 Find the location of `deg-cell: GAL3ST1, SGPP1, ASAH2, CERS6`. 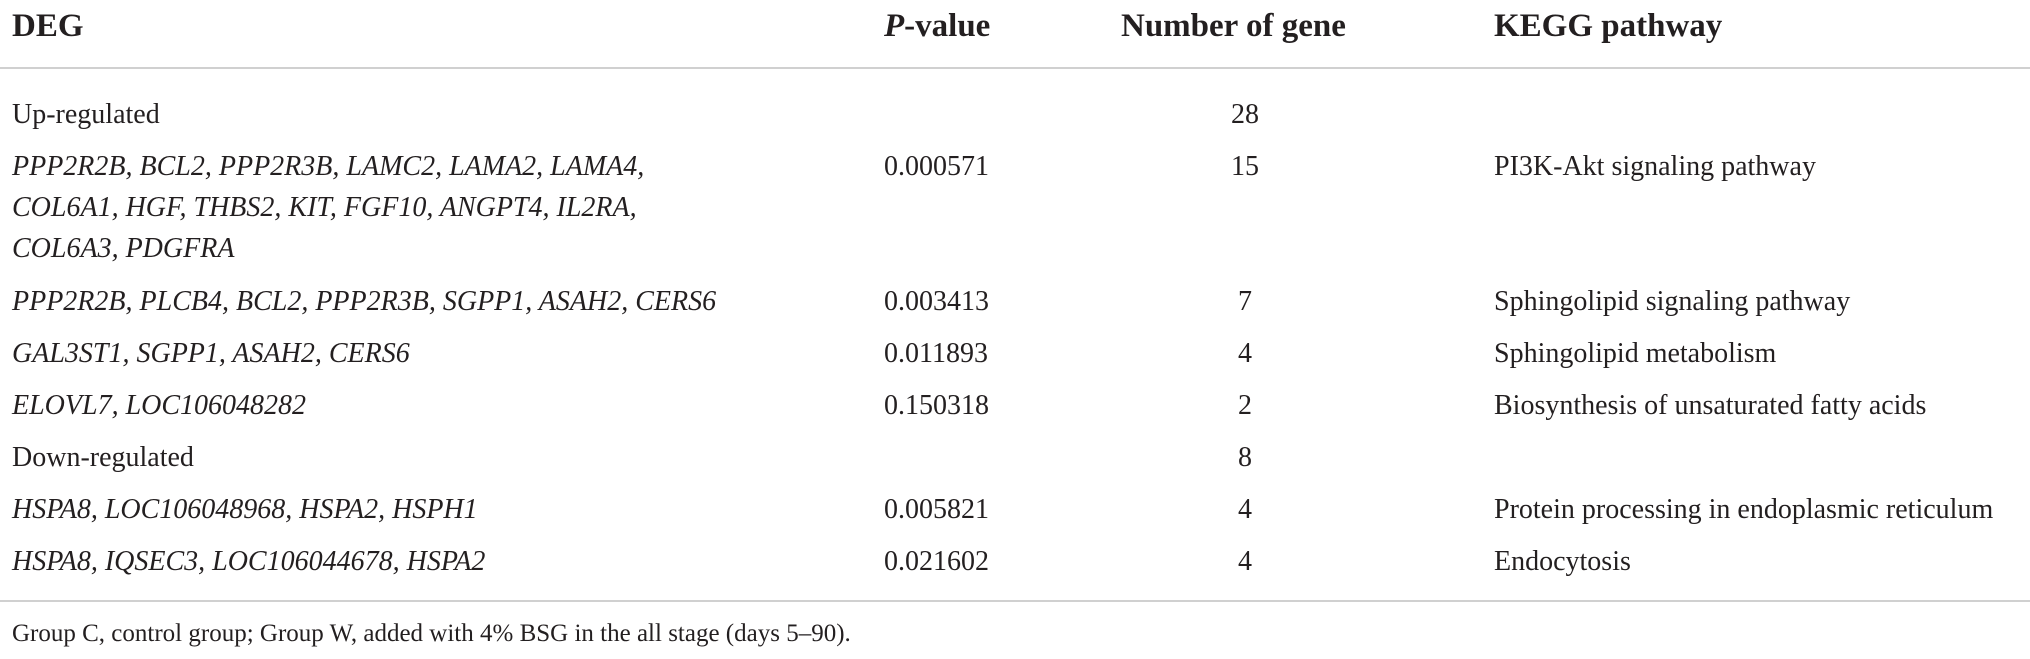

deg-cell: GAL3ST1, SGPP1, ASAH2, CERS6 is located at coordinates (211, 353).